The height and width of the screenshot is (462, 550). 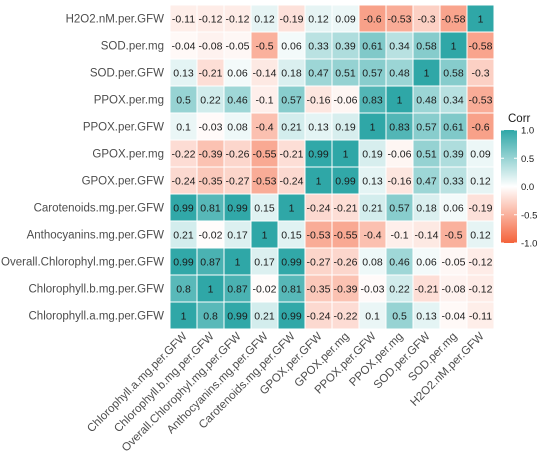 What do you see at coordinates (480, 182) in the screenshot?
I see `cell-value: 0.12` at bounding box center [480, 182].